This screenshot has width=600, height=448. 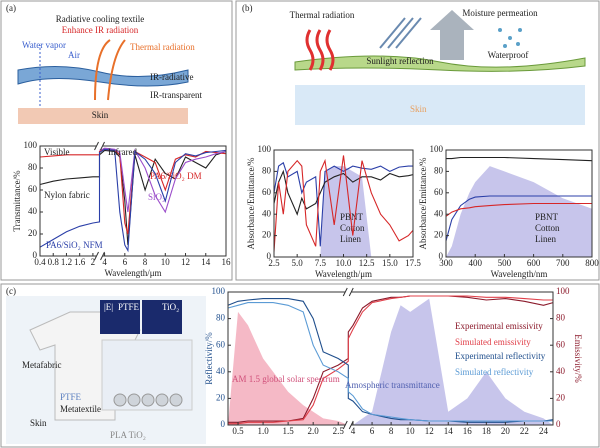 I want to click on x-tick-label: 0.4, so click(x=40, y=262).